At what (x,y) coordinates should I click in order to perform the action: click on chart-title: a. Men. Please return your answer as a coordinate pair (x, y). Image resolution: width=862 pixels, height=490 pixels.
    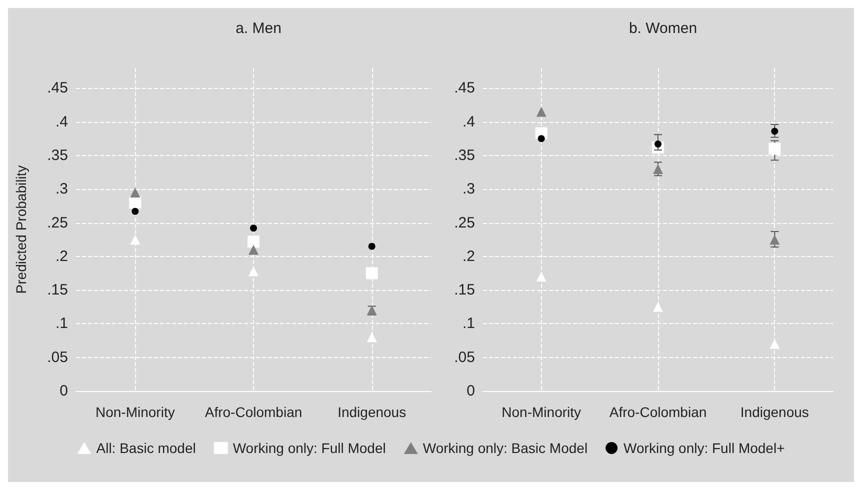
    Looking at the image, I should click on (259, 28).